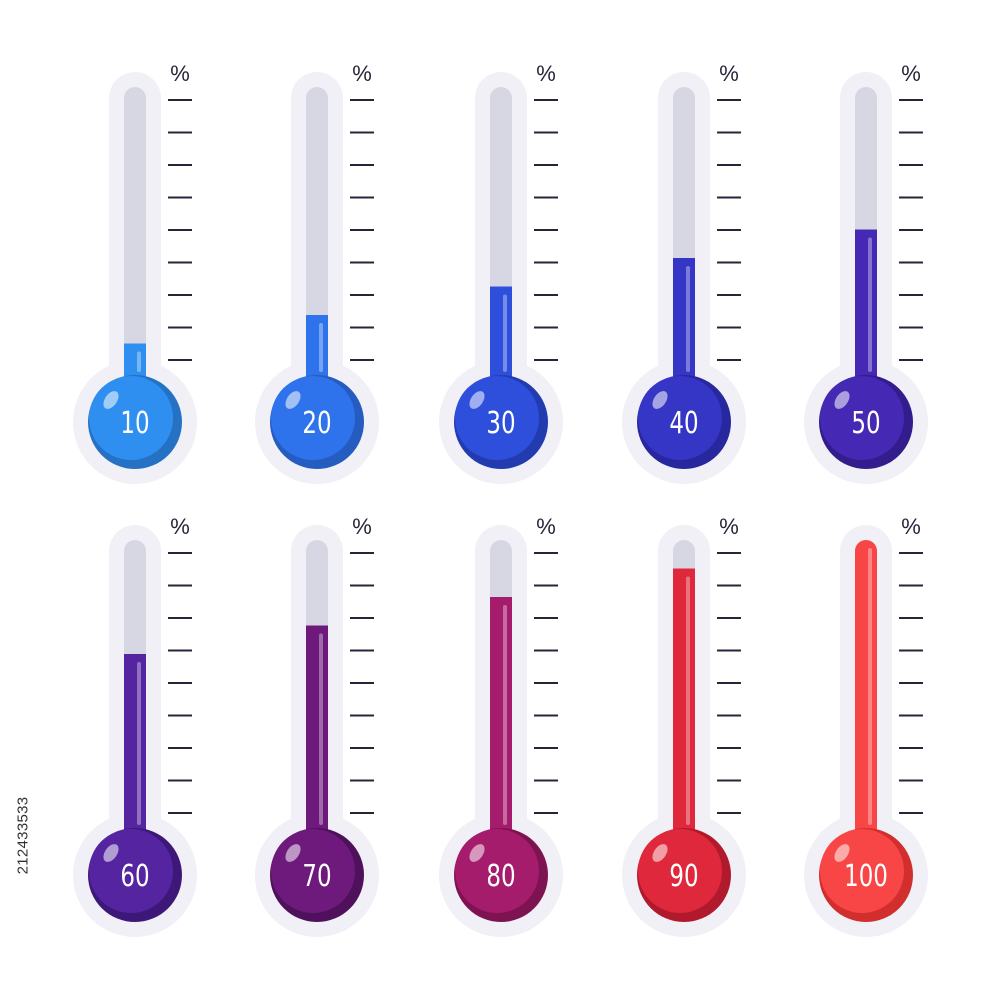 This screenshot has height=1000, width=1000. What do you see at coordinates (683, 876) in the screenshot?
I see `value-label: 90` at bounding box center [683, 876].